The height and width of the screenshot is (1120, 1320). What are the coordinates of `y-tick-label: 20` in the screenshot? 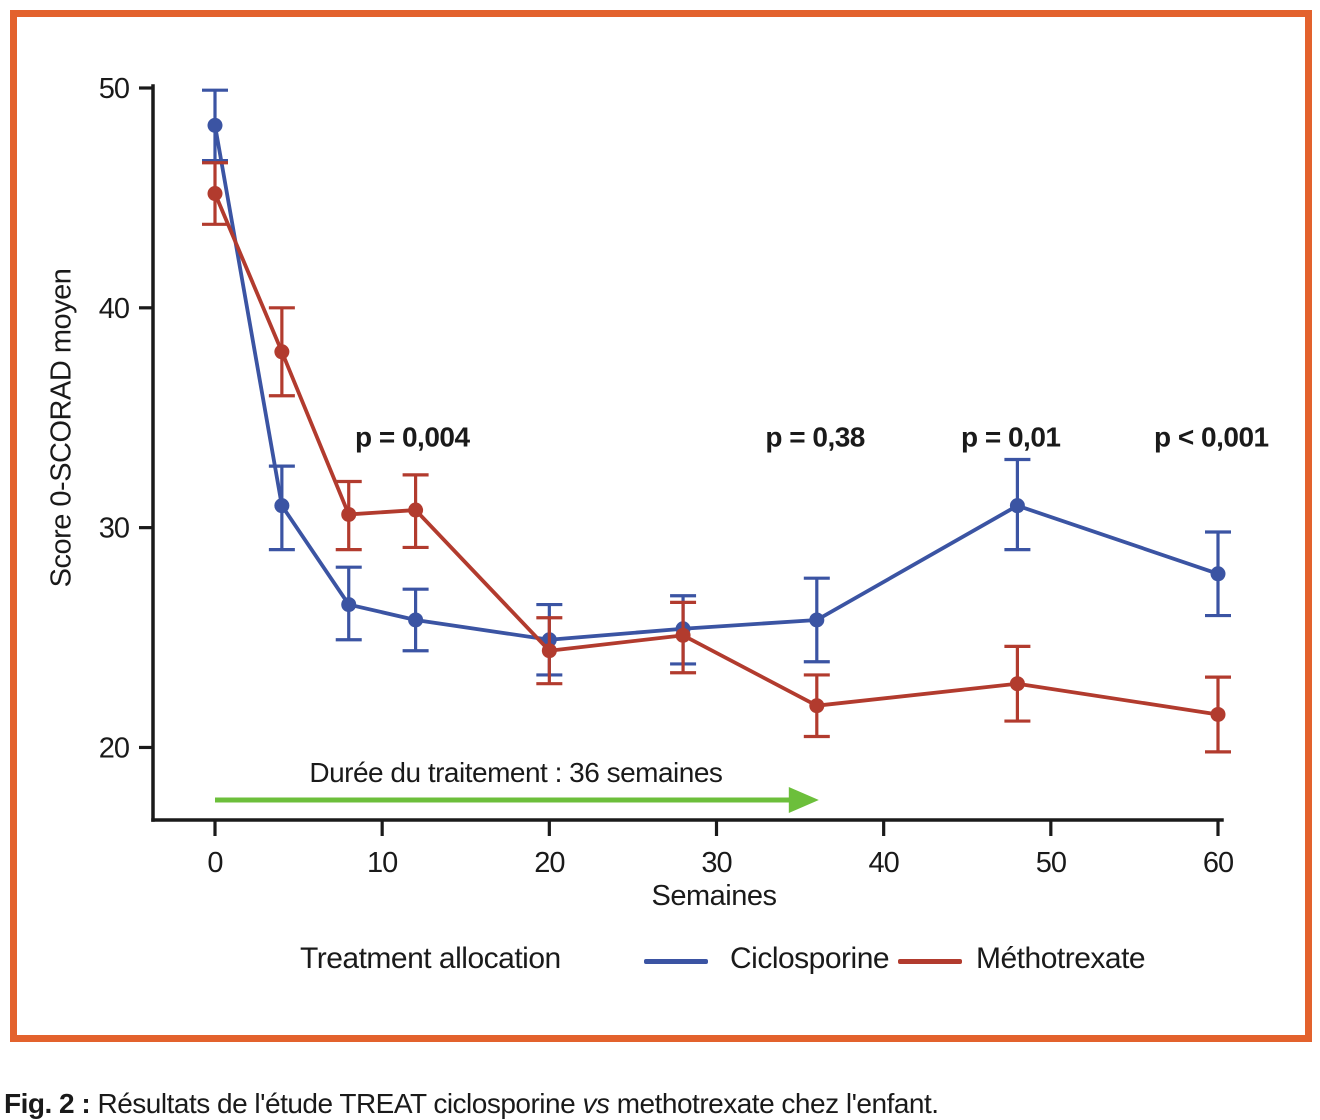 It's located at (114, 748).